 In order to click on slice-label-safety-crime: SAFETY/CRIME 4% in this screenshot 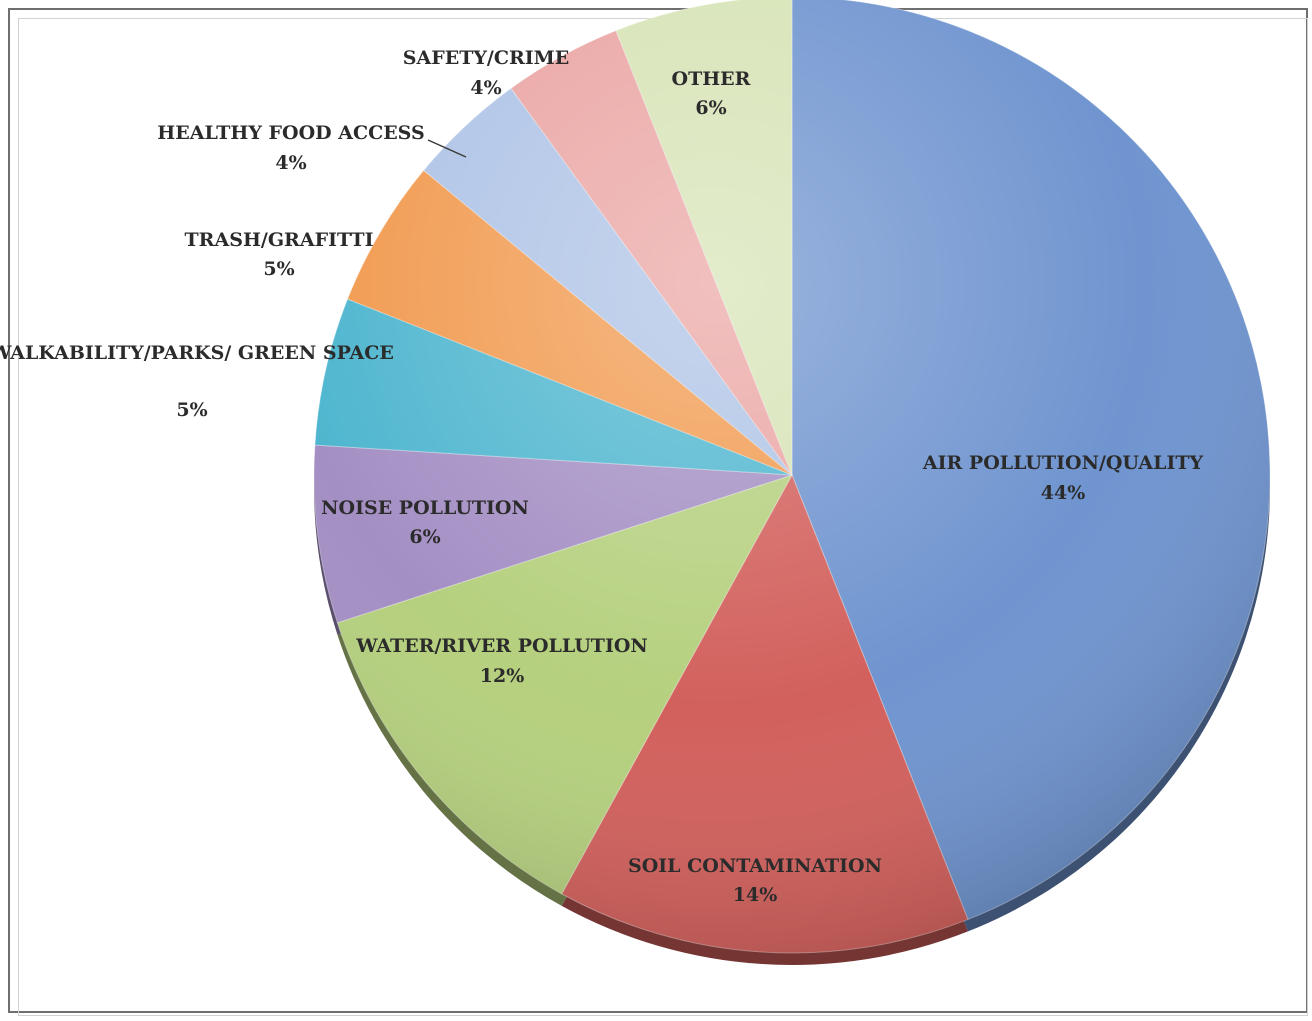, I will do `click(486, 73)`.